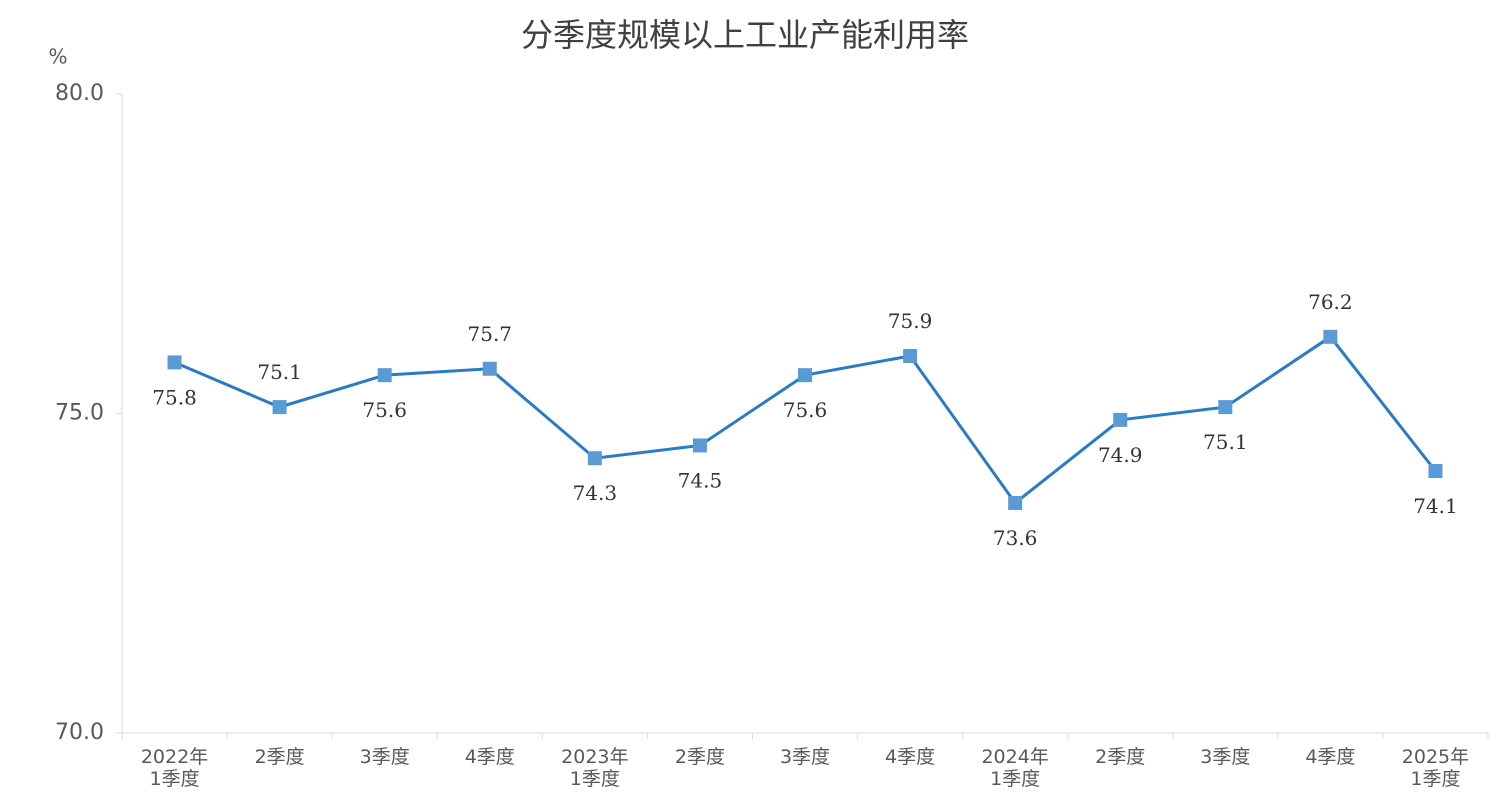 The width and height of the screenshot is (1511, 800). What do you see at coordinates (594, 768) in the screenshot?
I see `x-tick-label: 2023年 1季度` at bounding box center [594, 768].